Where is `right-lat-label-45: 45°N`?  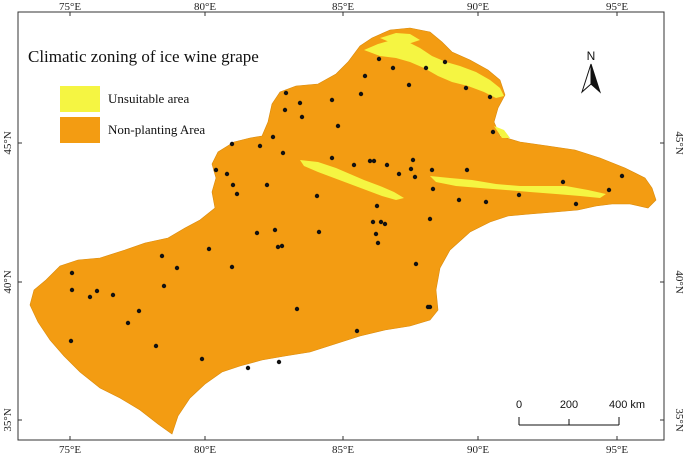
right-lat-label-45: 45°N is located at coordinates (679, 142).